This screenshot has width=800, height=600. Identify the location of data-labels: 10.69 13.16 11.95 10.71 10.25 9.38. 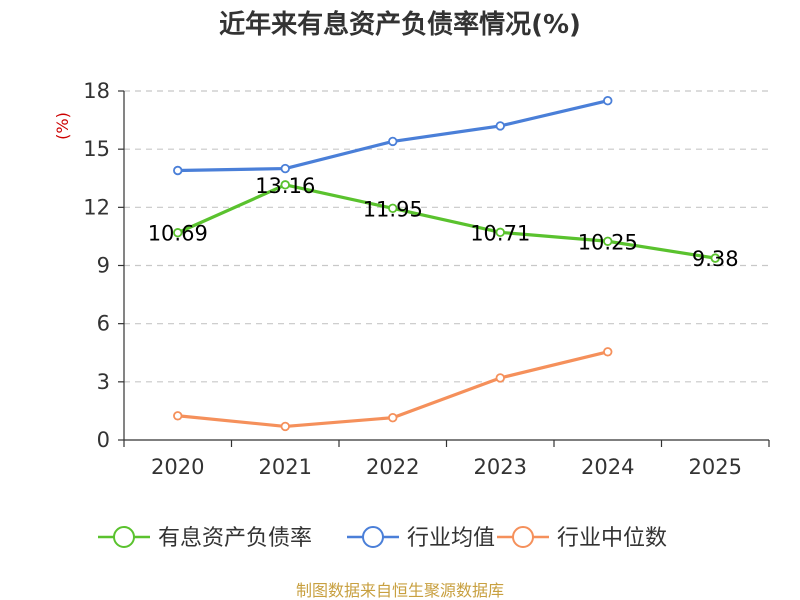
(443, 222).